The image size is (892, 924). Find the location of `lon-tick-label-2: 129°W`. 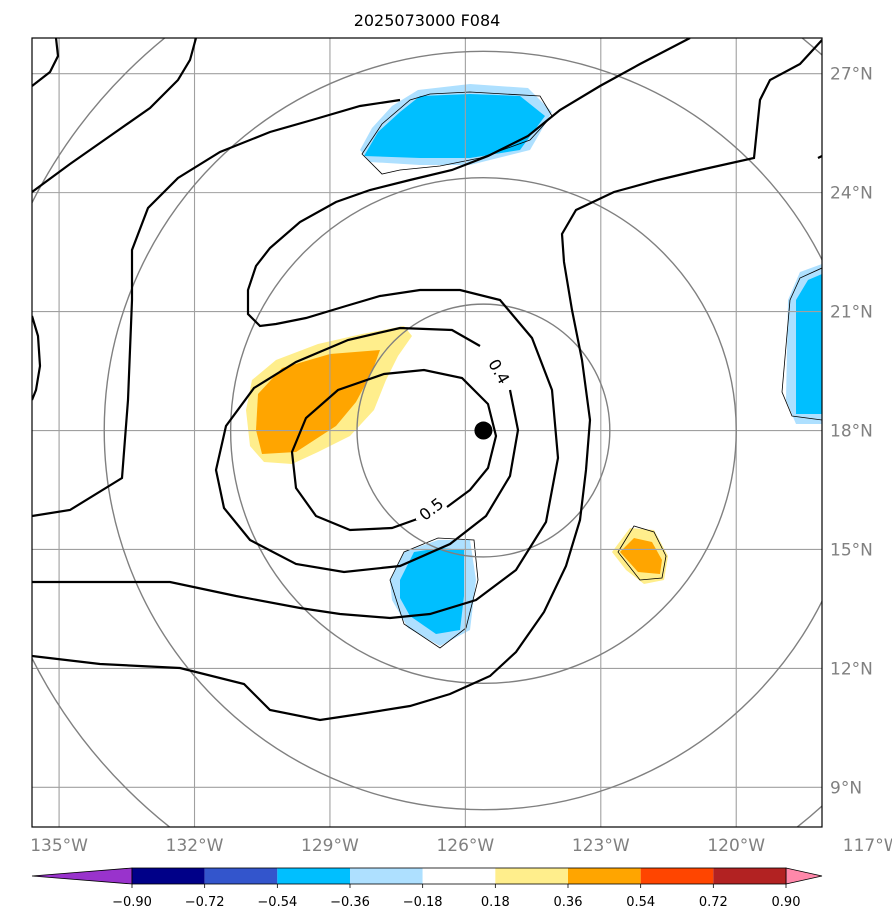

lon-tick-label-2: 129°W is located at coordinates (330, 846).